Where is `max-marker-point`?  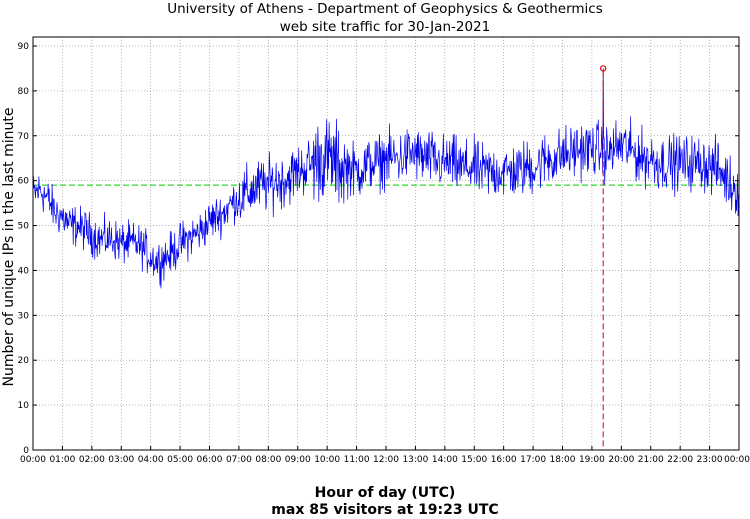 max-marker-point is located at coordinates (603, 68).